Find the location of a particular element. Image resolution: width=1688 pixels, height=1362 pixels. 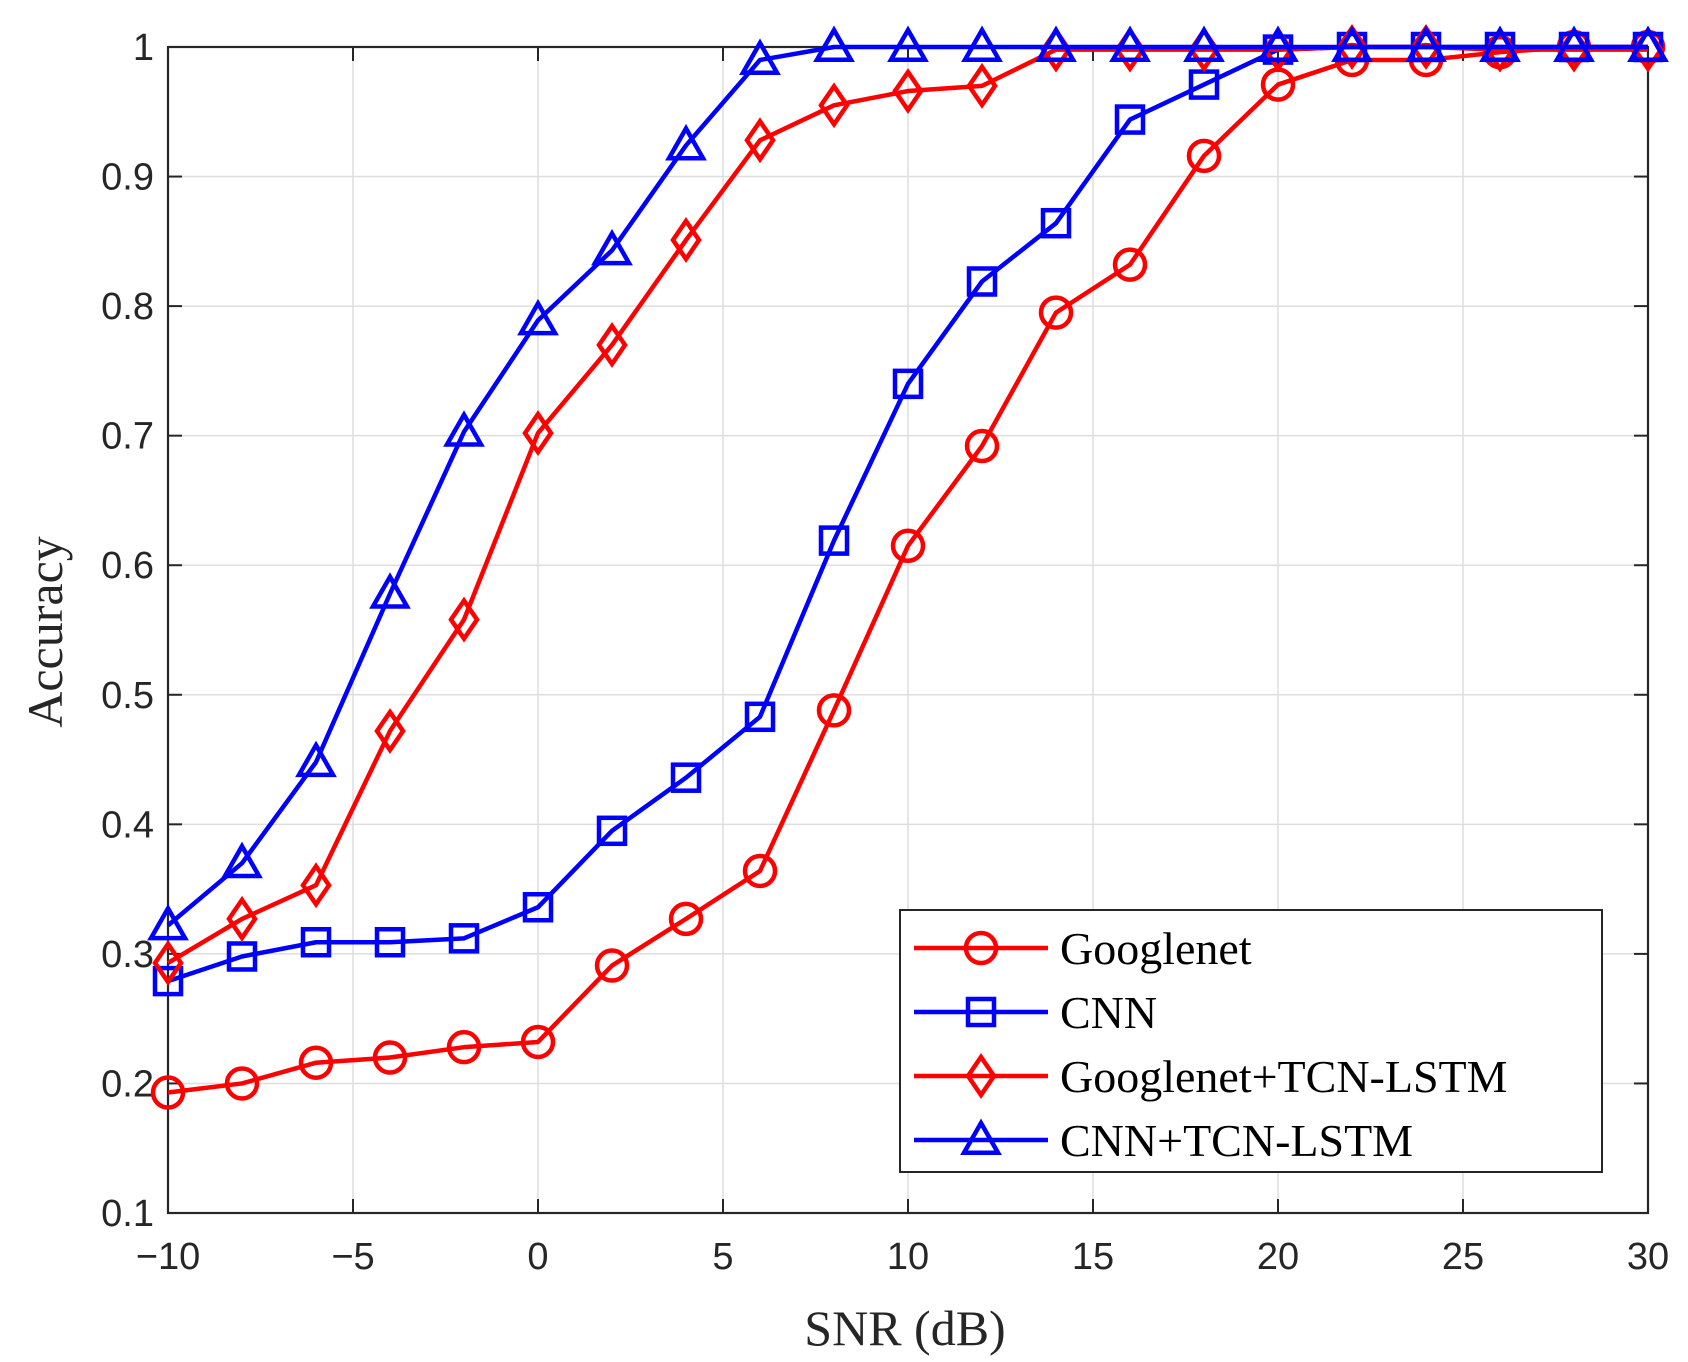

y-tick-label: 1 is located at coordinates (143, 48).